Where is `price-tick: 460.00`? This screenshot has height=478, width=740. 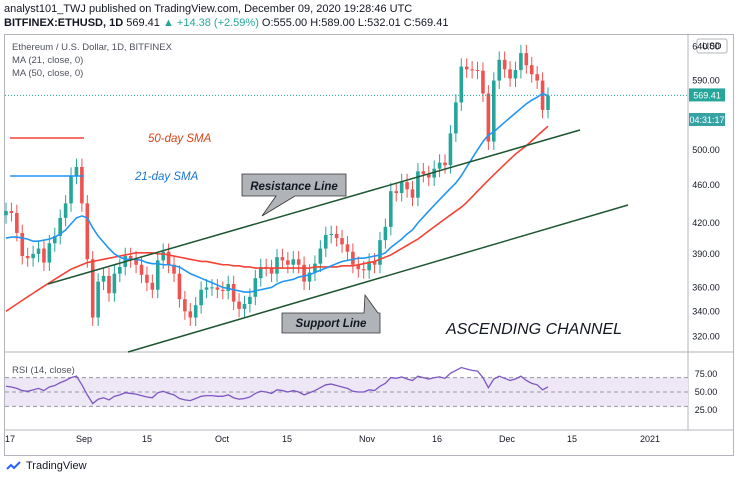
price-tick: 460.00 is located at coordinates (706, 185).